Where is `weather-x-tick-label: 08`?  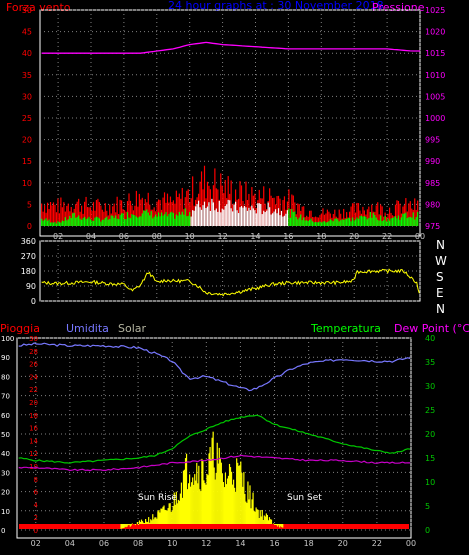
weather-x-tick-label: 08 is located at coordinates (138, 543).